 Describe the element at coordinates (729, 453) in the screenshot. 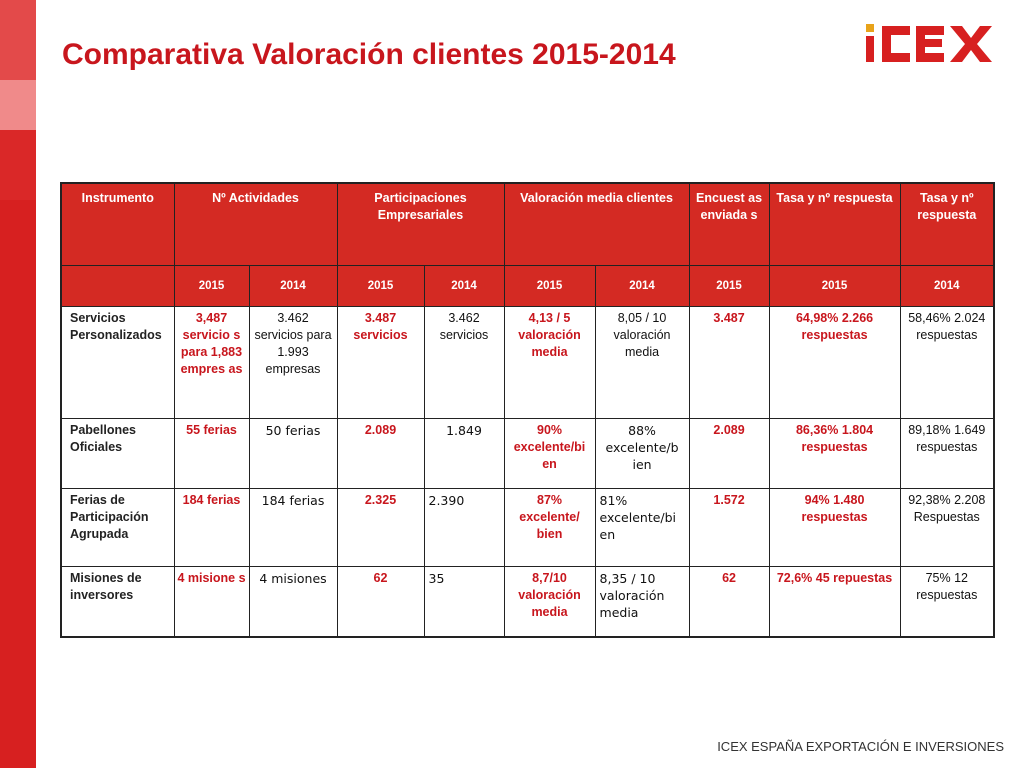

I see `cell-enc-2015: 2.089` at that location.